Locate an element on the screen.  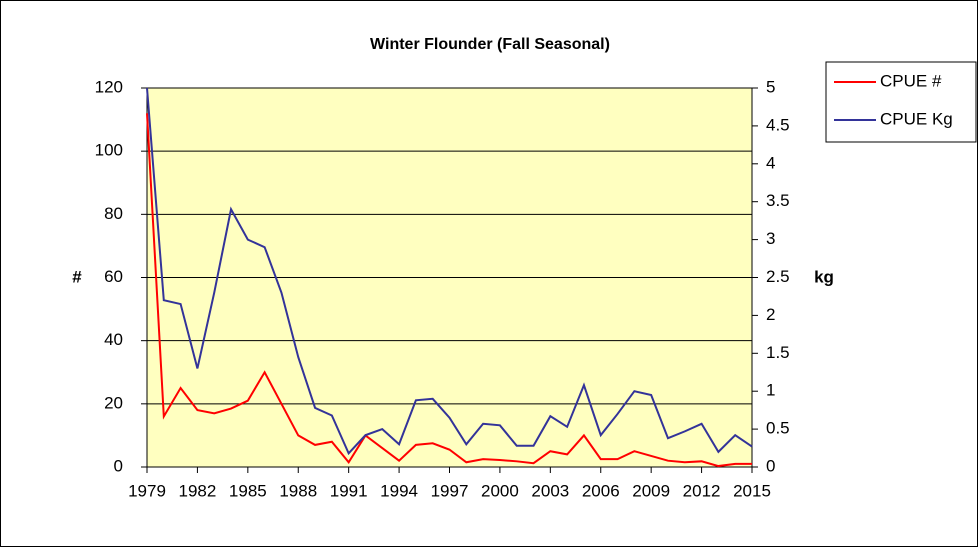
x-tick-label: 1982 is located at coordinates (198, 490).